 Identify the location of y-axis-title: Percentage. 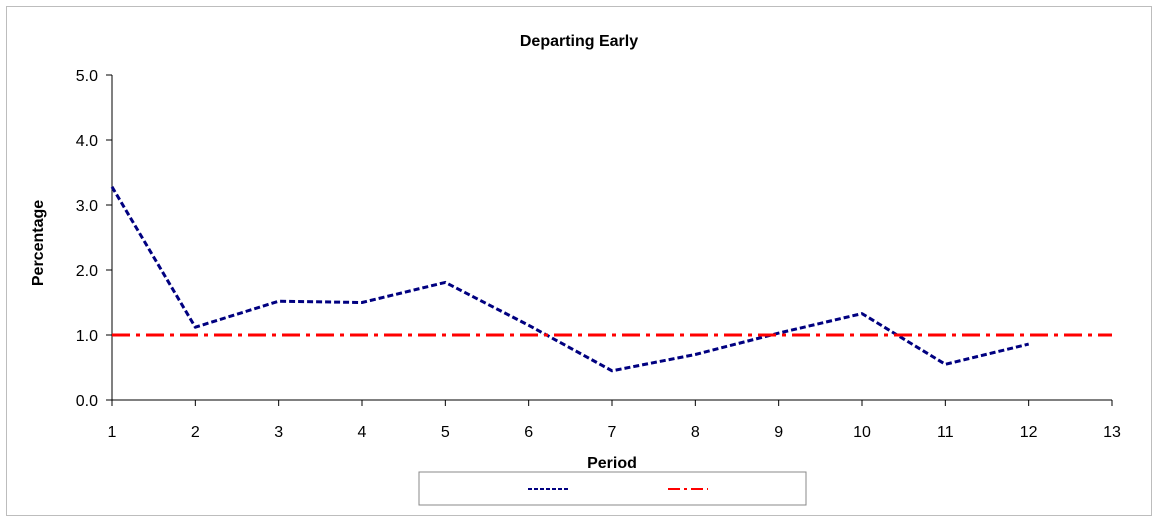
(38, 243).